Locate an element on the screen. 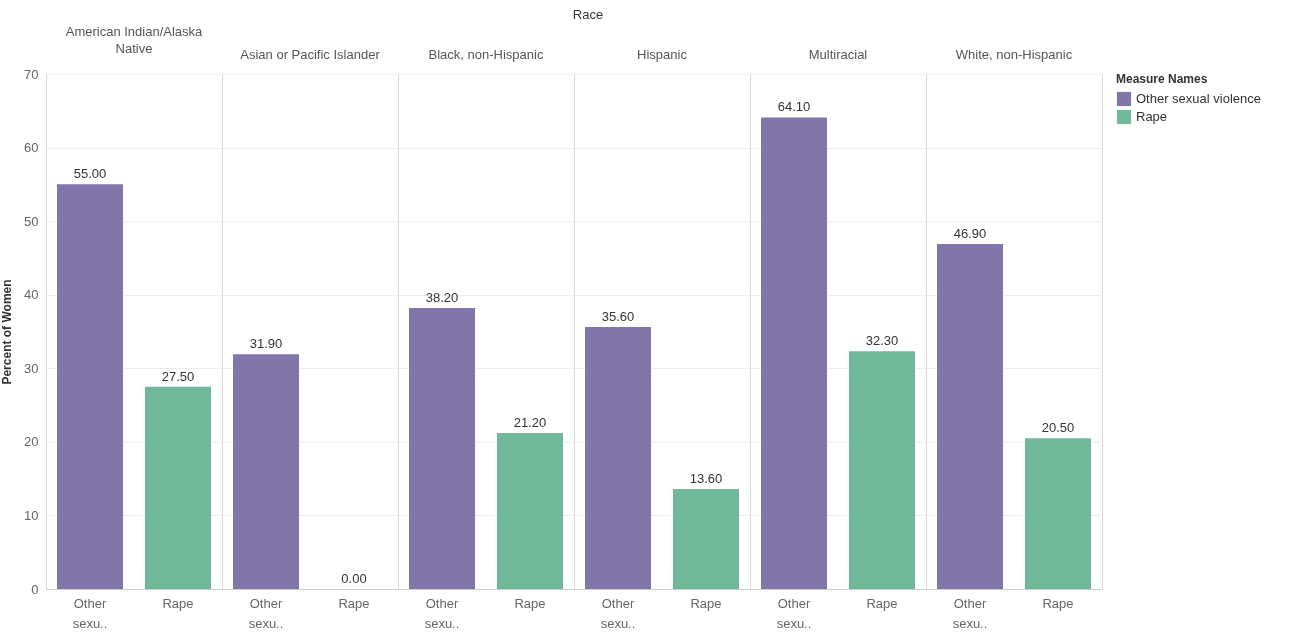  data-label: 27.50 is located at coordinates (178, 376).